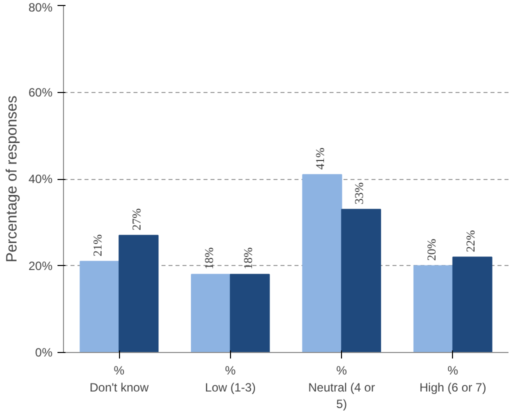  What do you see at coordinates (470, 241) in the screenshot?
I see `data-label: 22%` at bounding box center [470, 241].